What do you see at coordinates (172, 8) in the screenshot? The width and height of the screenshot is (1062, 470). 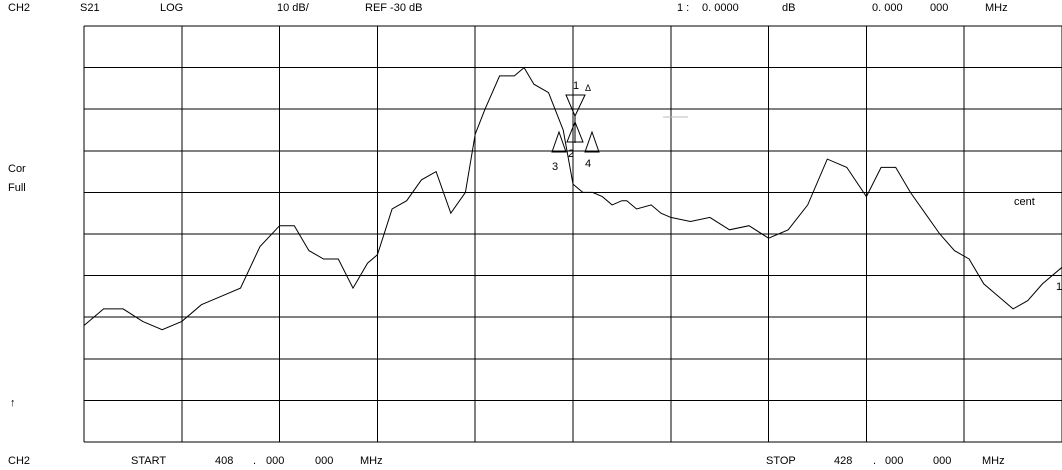 I see `header-format: LOG` at bounding box center [172, 8].